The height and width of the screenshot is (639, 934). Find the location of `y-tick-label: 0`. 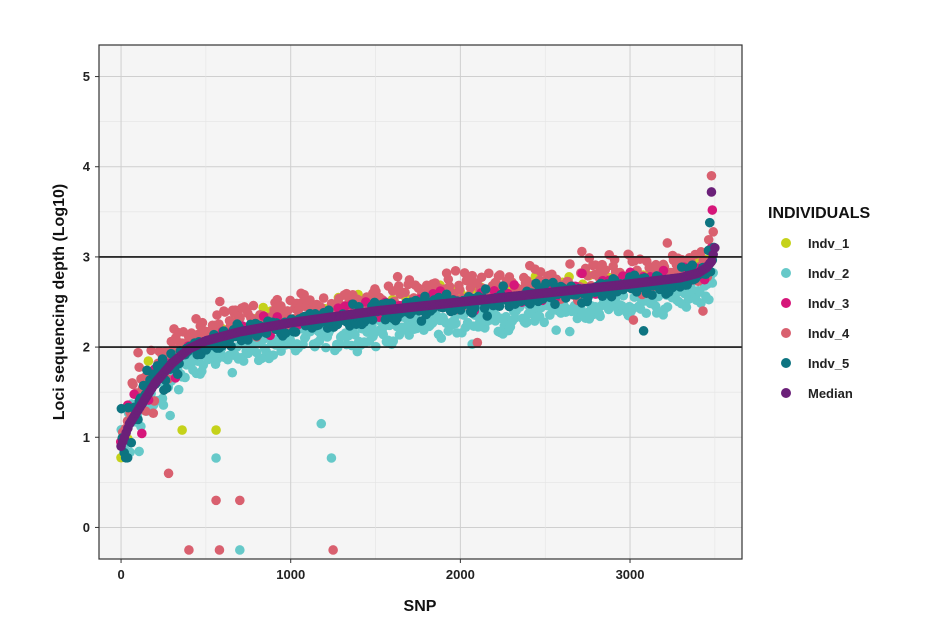

y-tick-label: 0 is located at coordinates (86, 527).